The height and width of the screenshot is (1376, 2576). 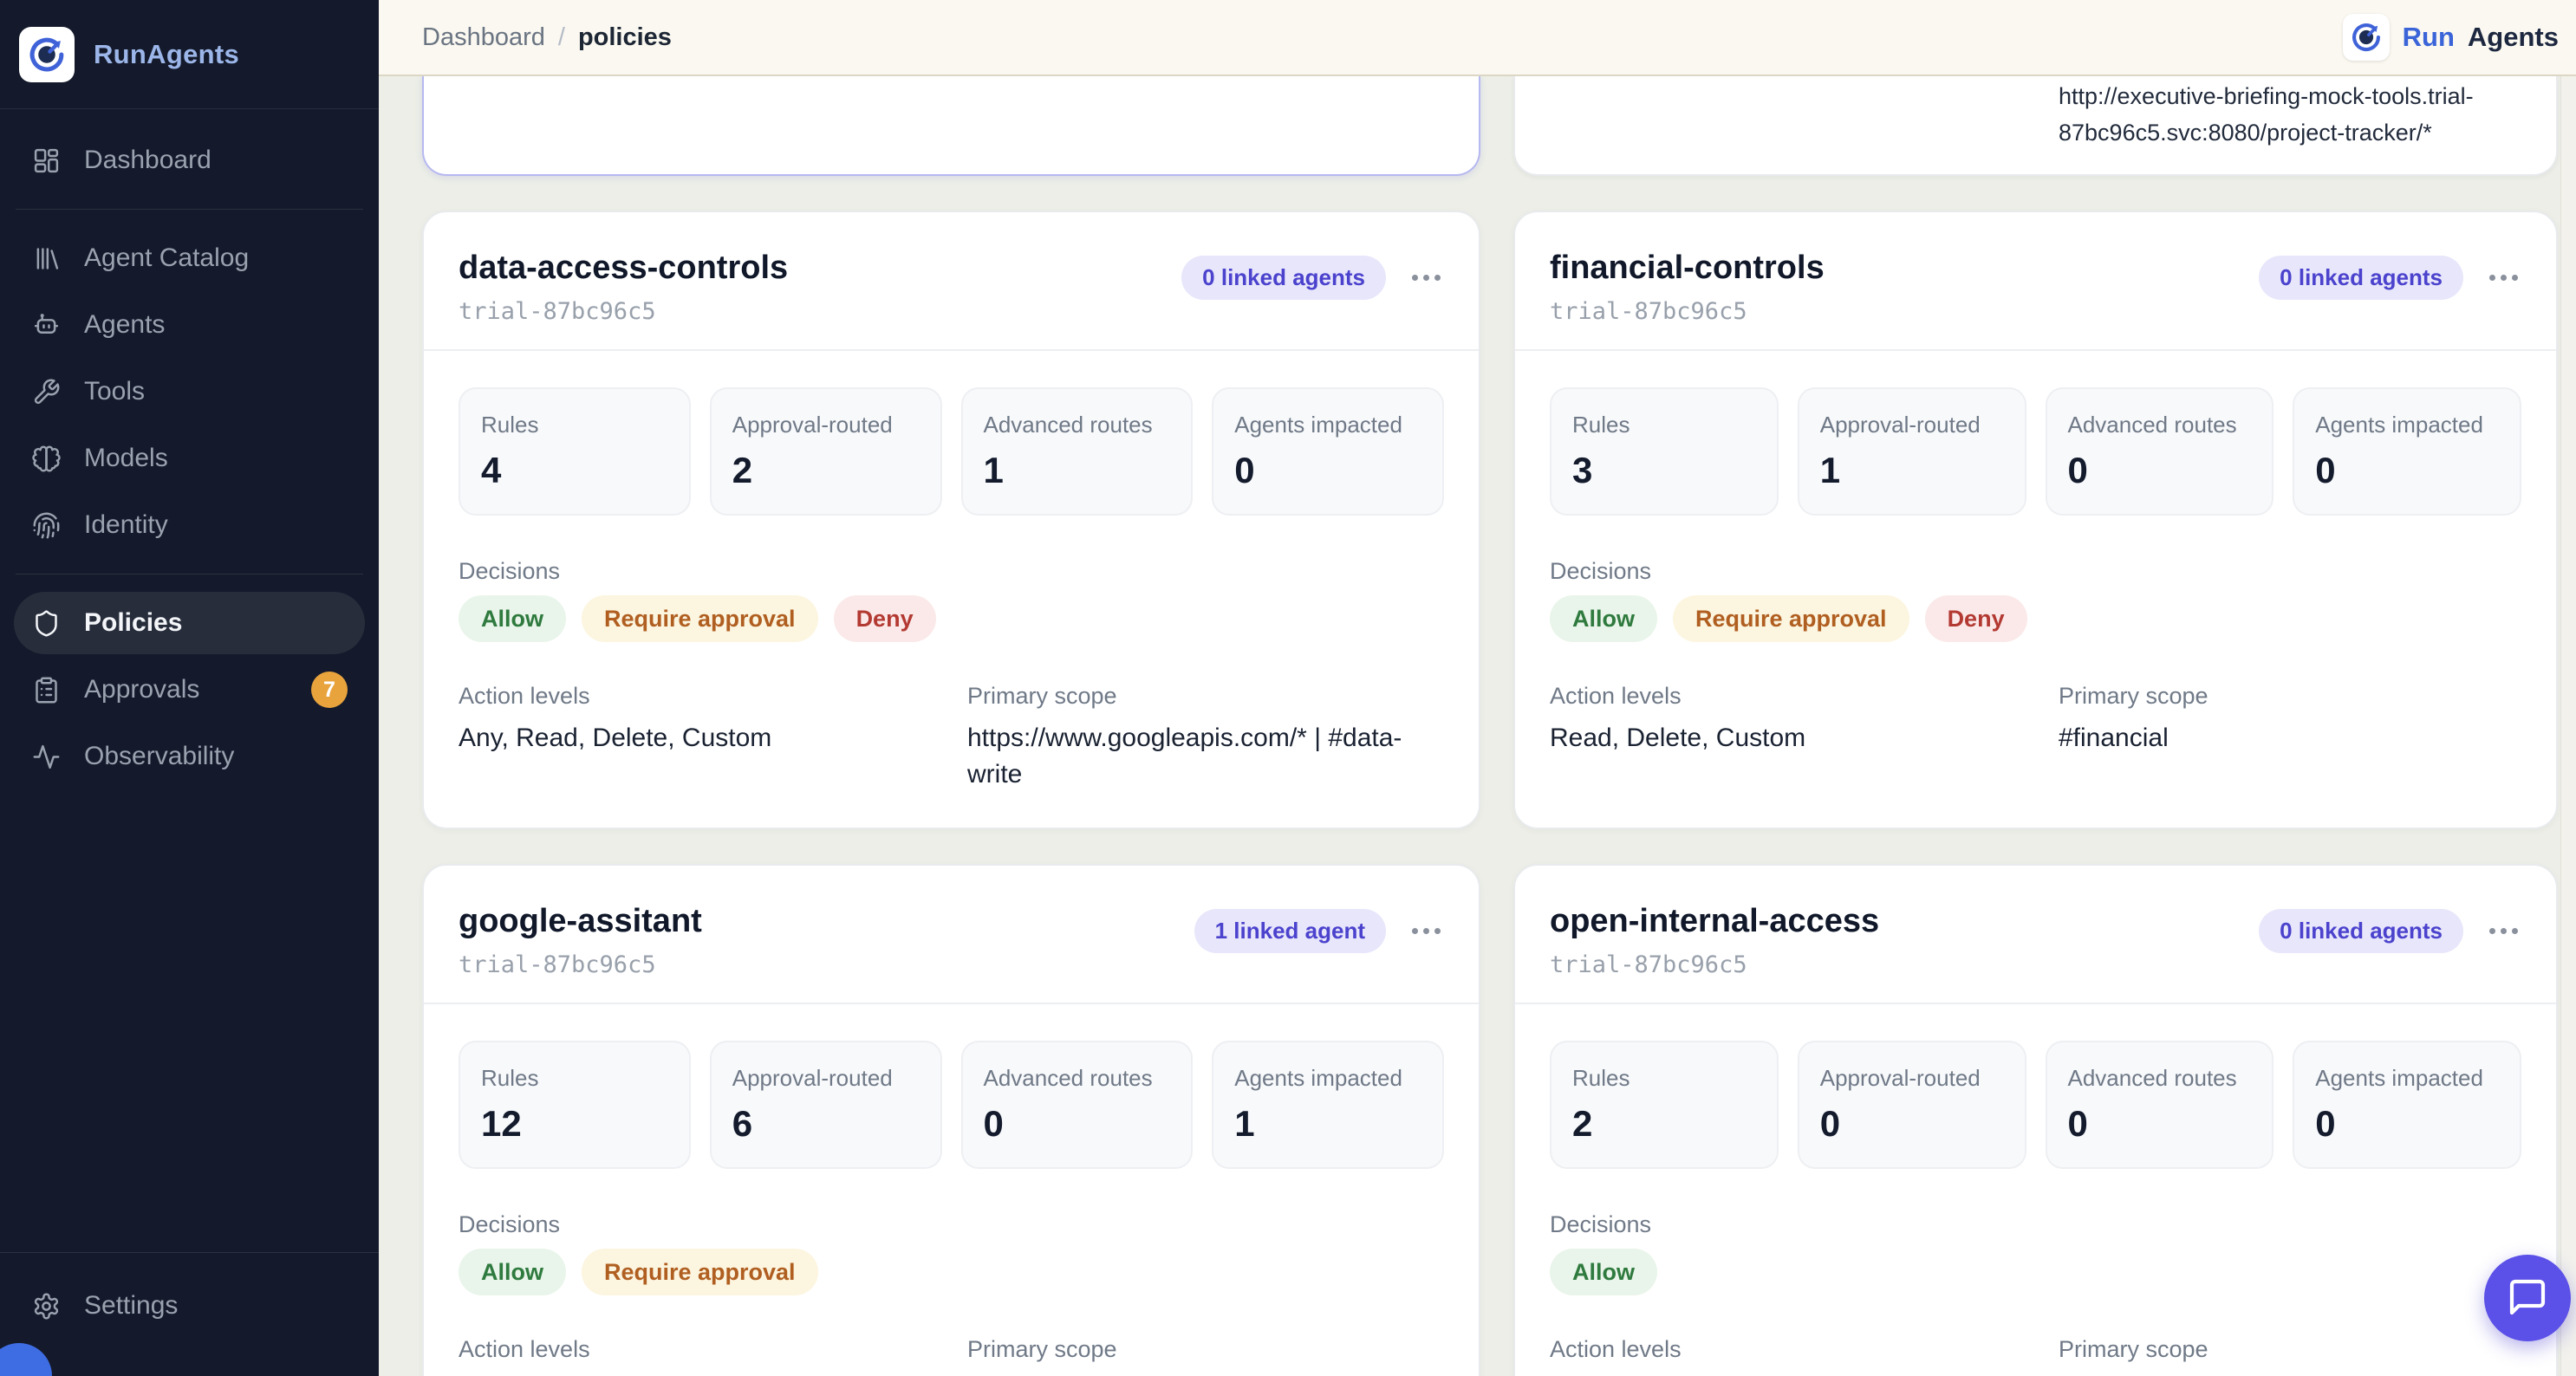 I want to click on sidebar-item-label: Approvals, so click(x=142, y=689).